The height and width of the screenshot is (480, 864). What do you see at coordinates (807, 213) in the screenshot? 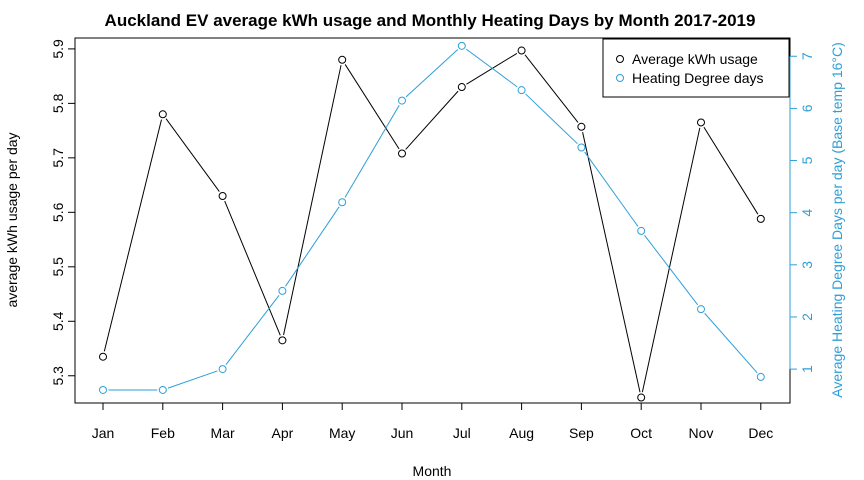
I see `y-right-tick-label: 4` at bounding box center [807, 213].